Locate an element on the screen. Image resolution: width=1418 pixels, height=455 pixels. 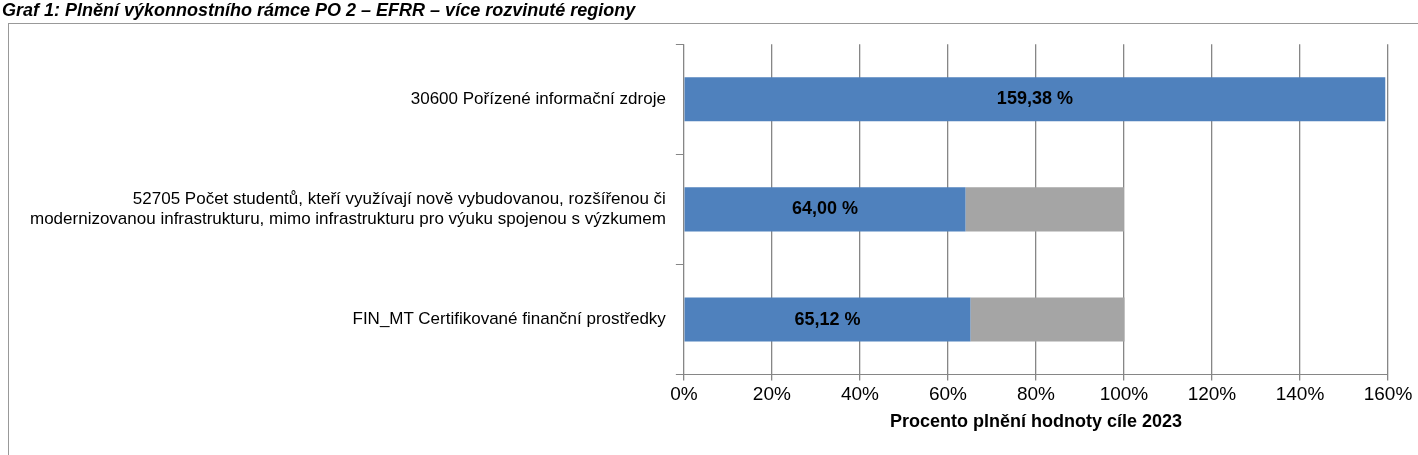
data-label: 64,00 % is located at coordinates (825, 208).